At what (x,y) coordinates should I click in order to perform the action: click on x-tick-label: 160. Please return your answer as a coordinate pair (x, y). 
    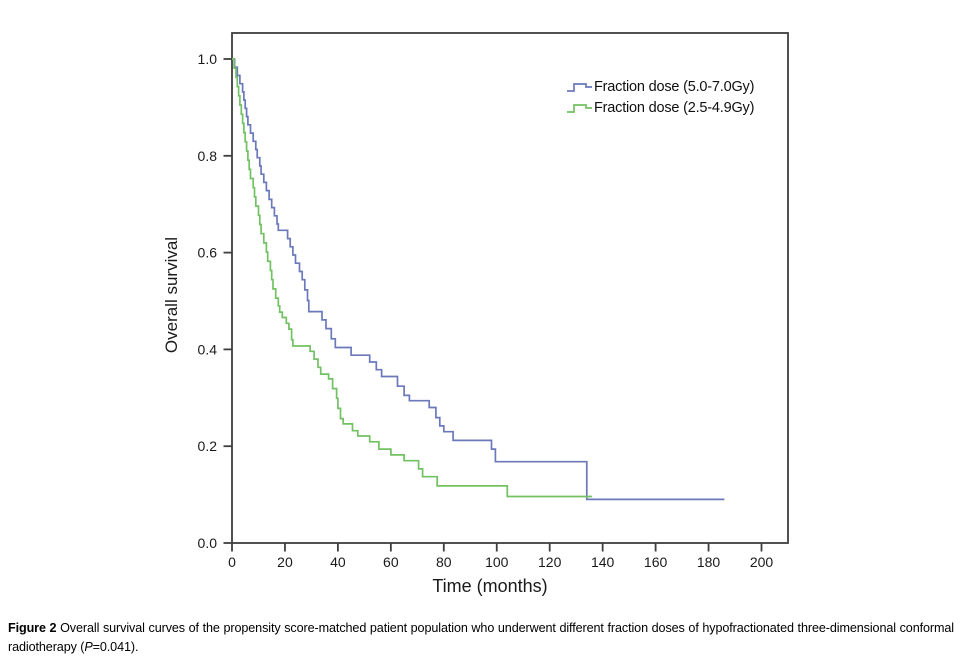
    Looking at the image, I should click on (656, 562).